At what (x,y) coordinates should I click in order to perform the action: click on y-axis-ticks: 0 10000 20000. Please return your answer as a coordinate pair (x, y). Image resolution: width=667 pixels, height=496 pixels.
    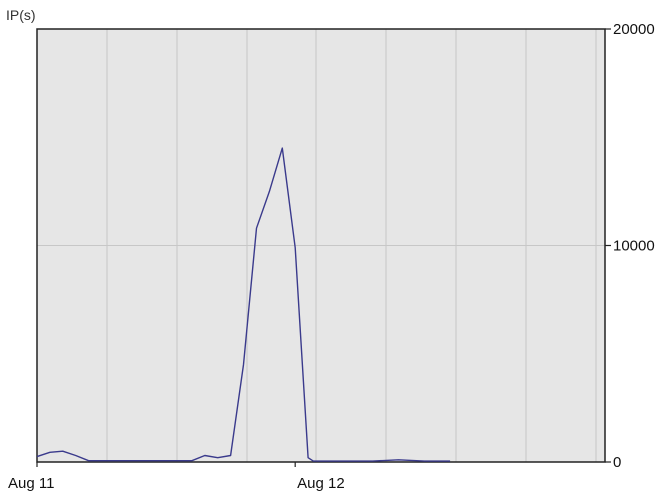
    Looking at the image, I should click on (630, 246).